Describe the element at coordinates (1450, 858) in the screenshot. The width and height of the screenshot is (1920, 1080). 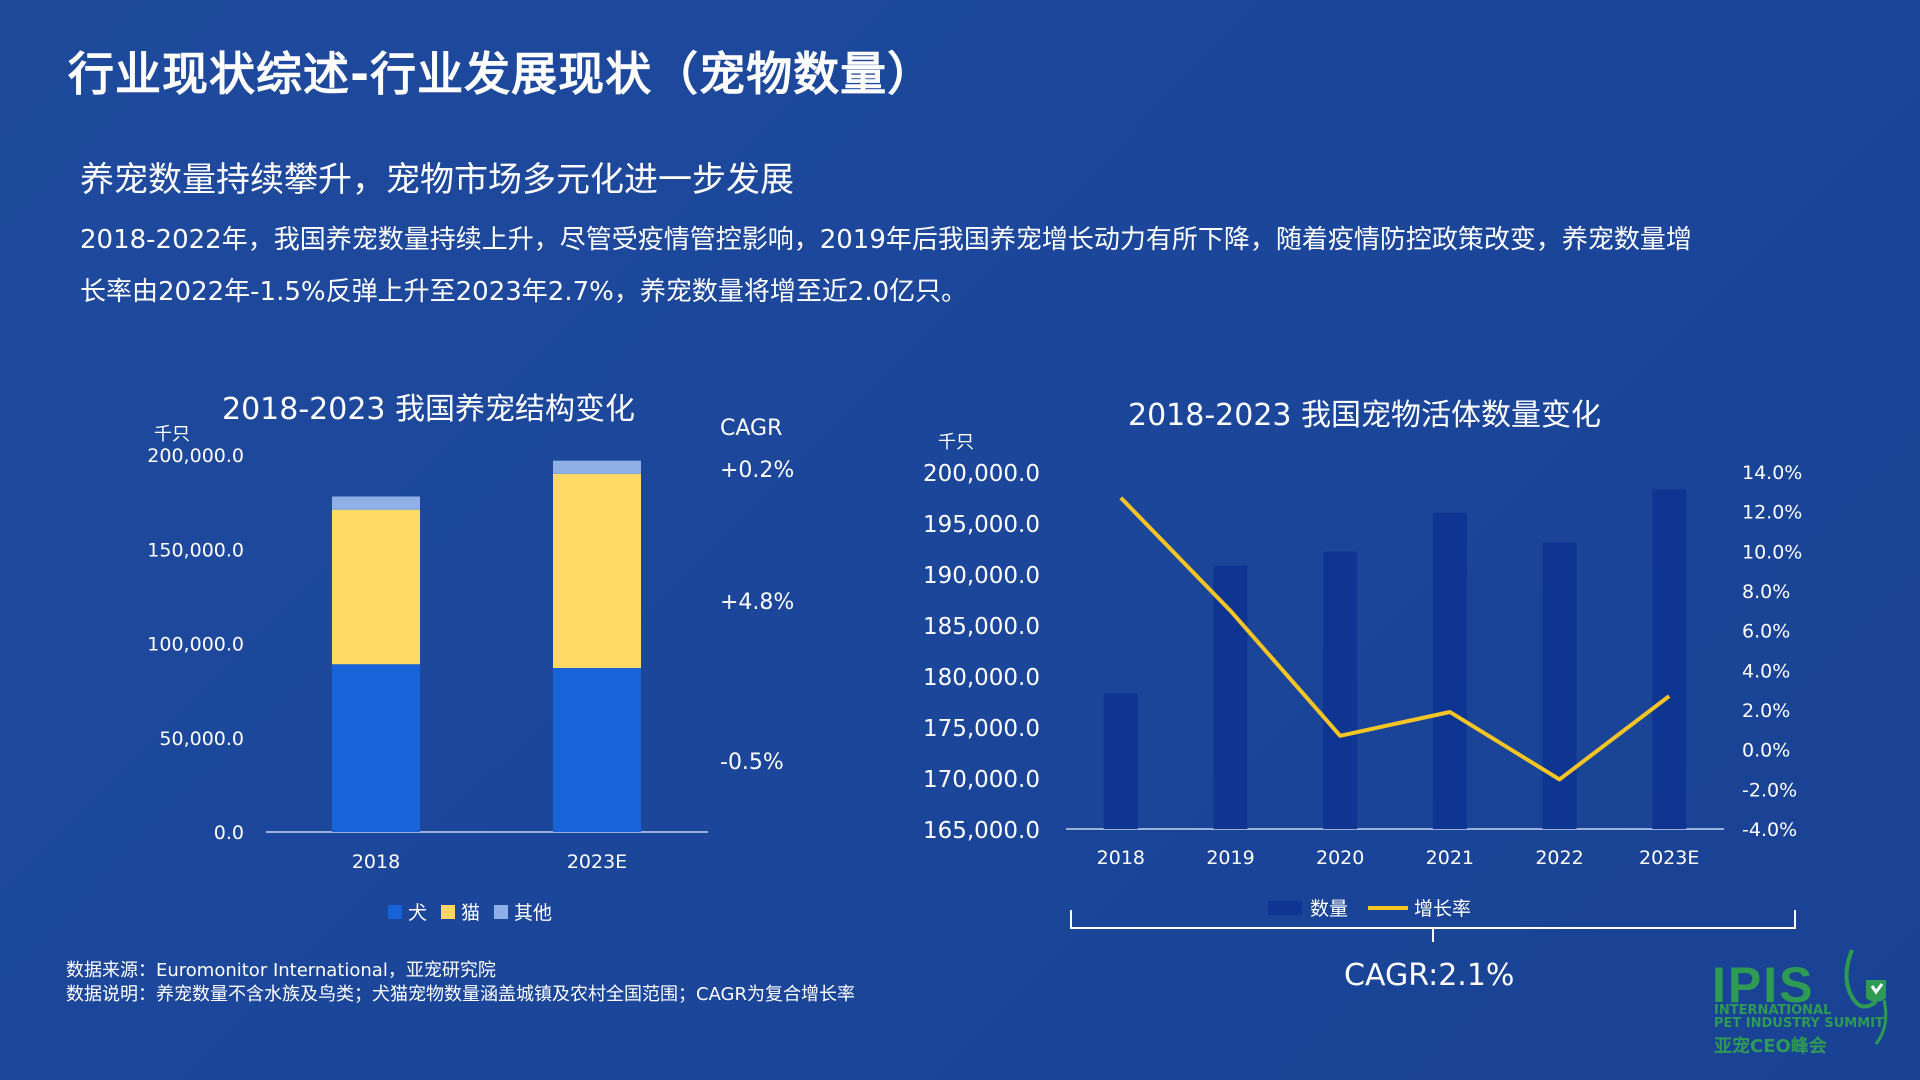
I see `right-x-tick-label: 2021` at that location.